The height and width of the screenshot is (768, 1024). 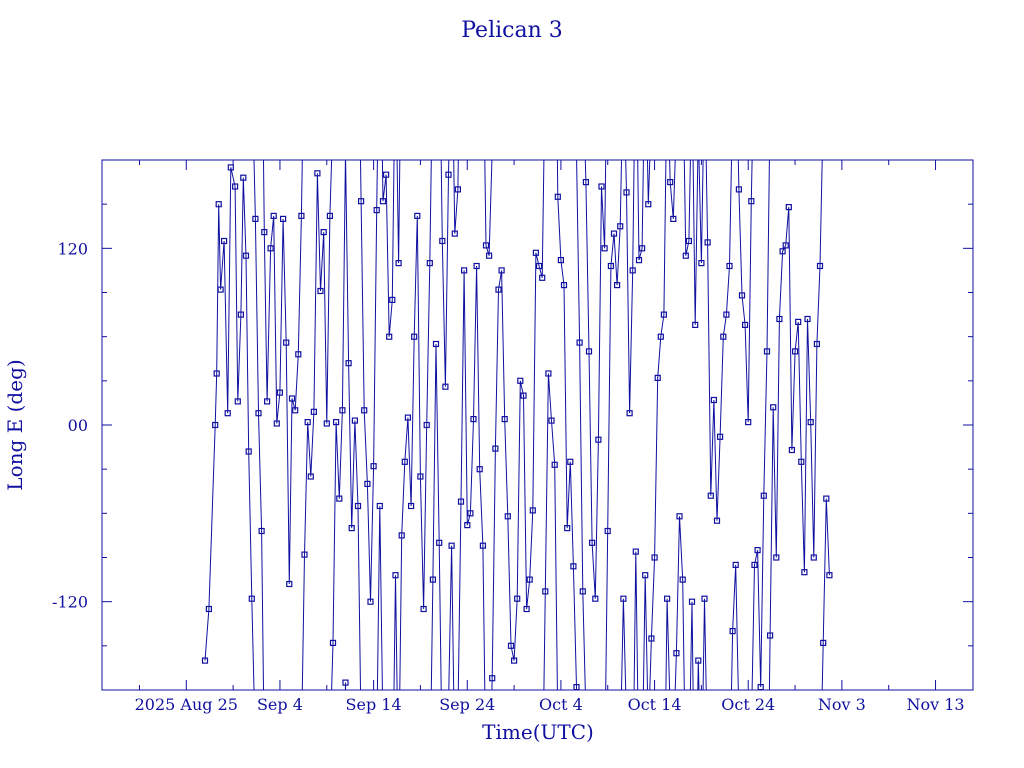 What do you see at coordinates (538, 732) in the screenshot?
I see `x-axis-label: Time(UTC)` at bounding box center [538, 732].